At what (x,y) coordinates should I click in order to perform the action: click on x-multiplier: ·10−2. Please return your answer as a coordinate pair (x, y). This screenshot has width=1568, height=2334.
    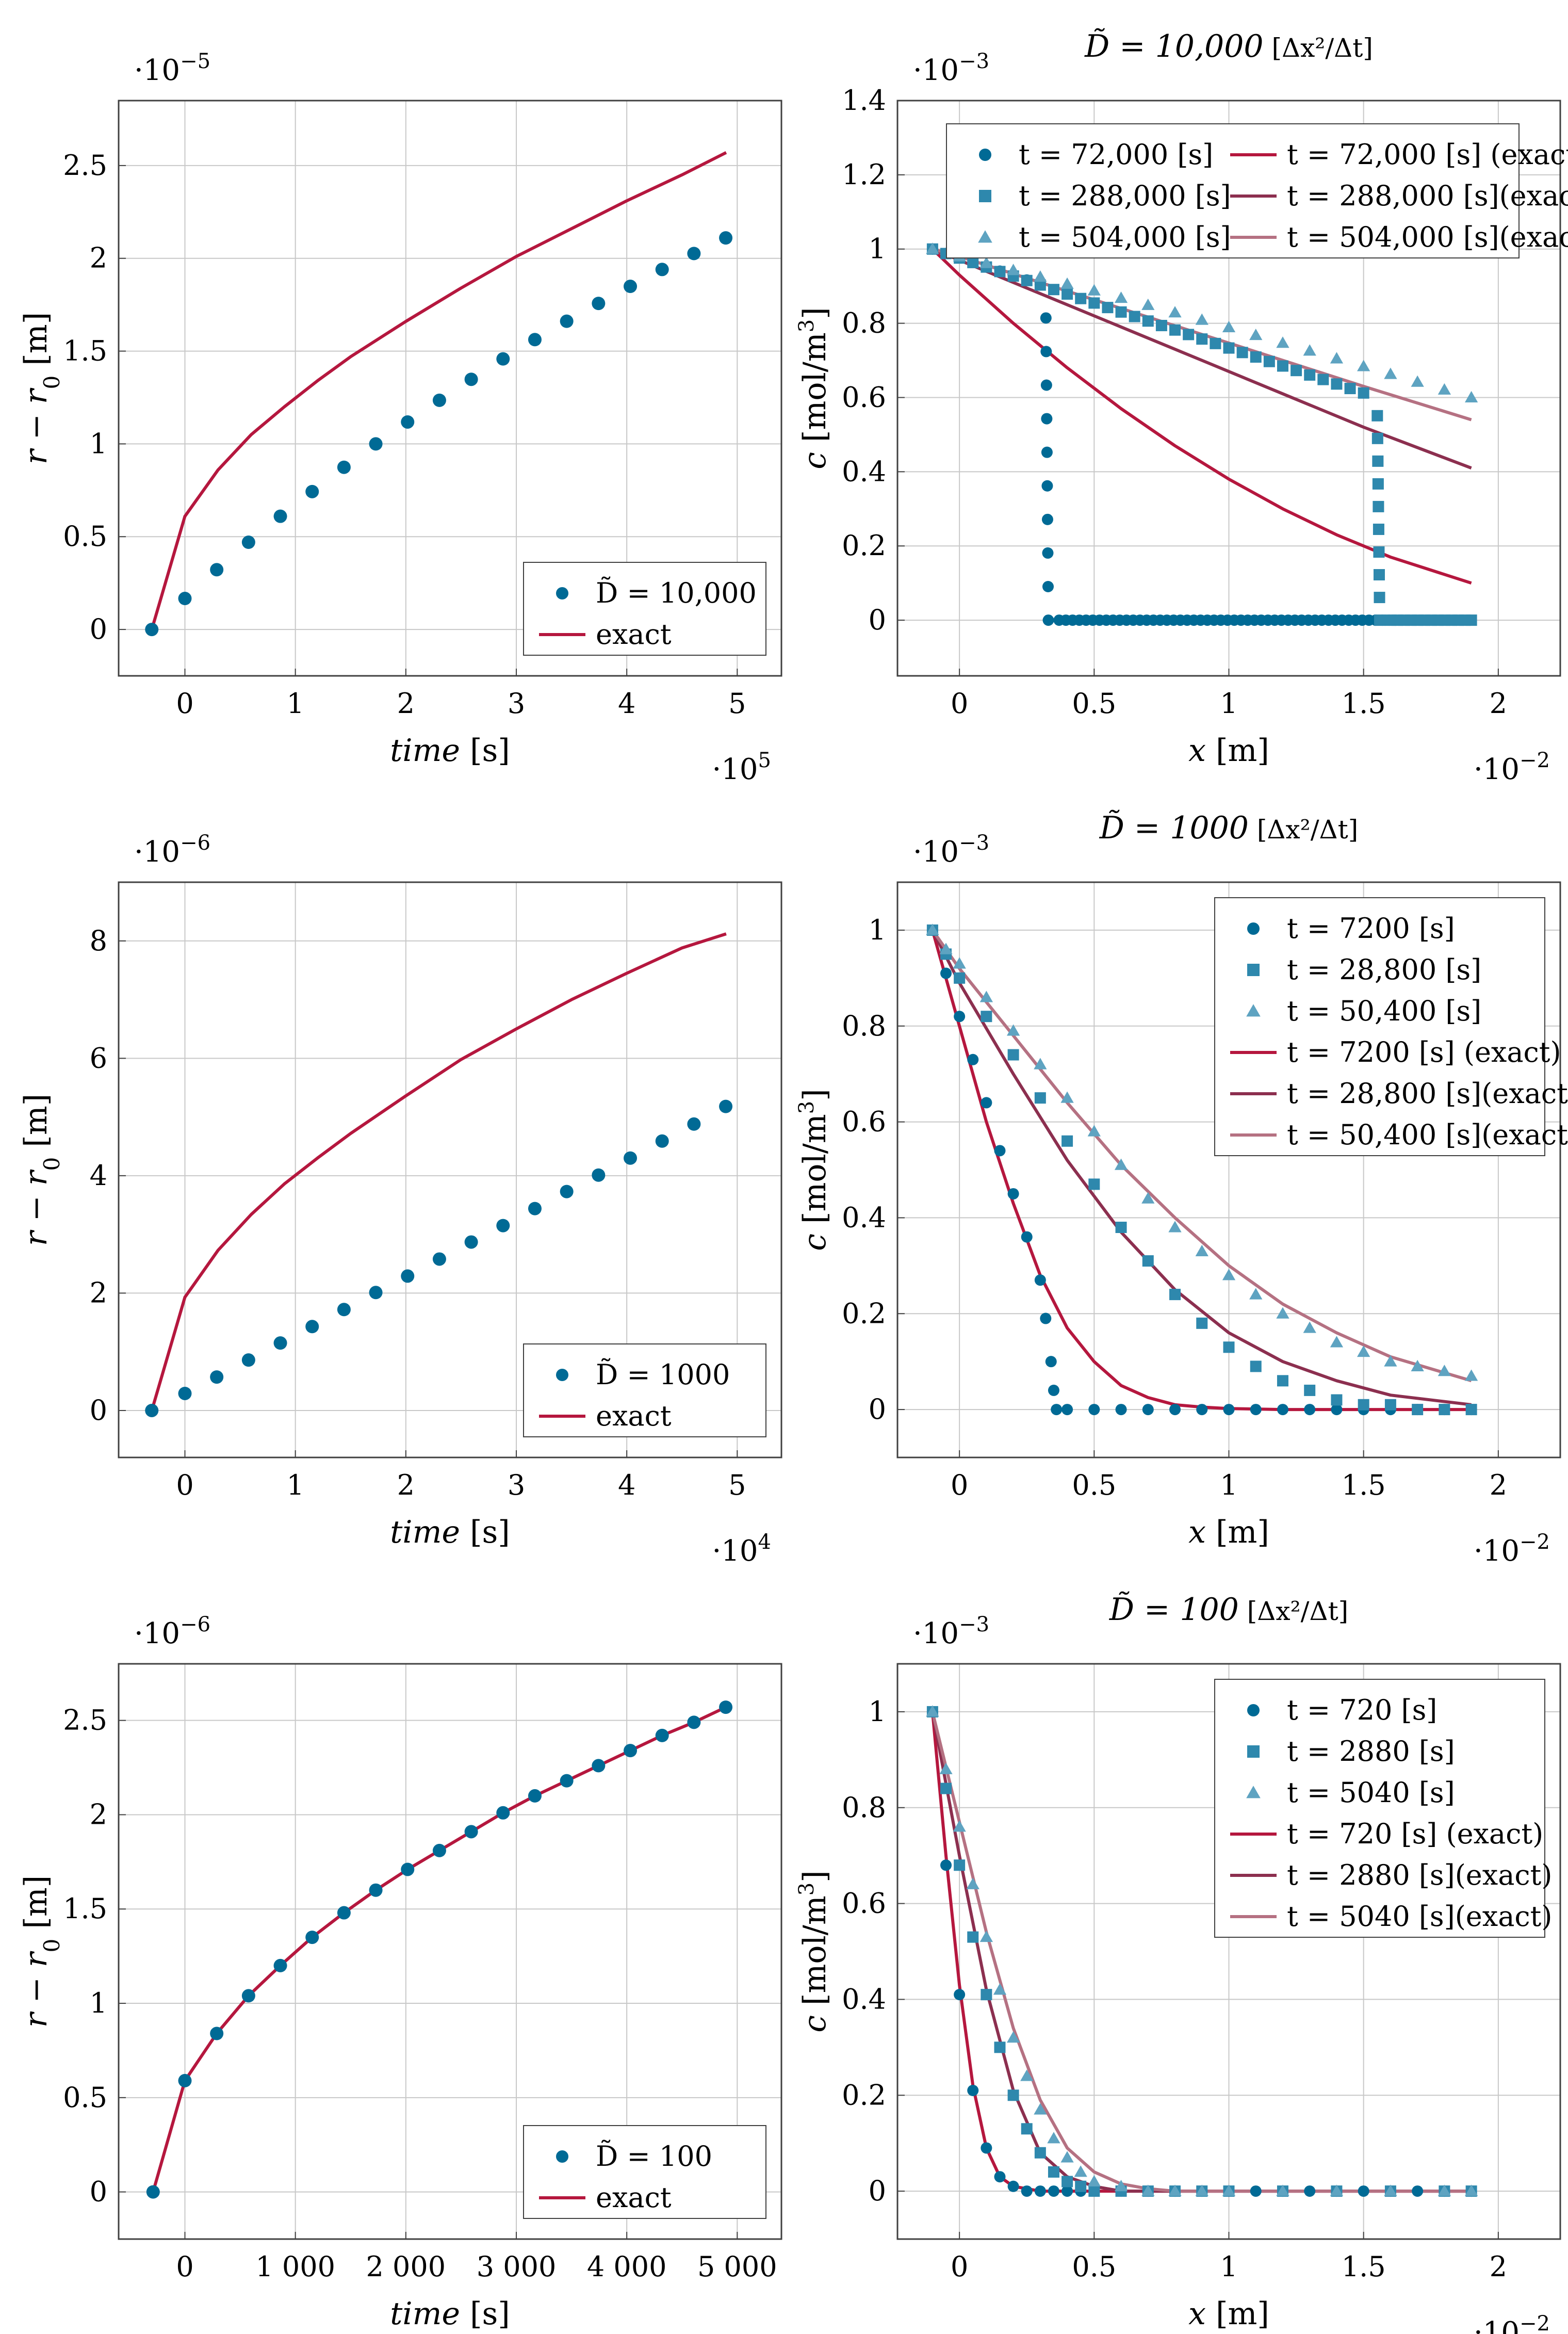
    Looking at the image, I should click on (1512, 1549).